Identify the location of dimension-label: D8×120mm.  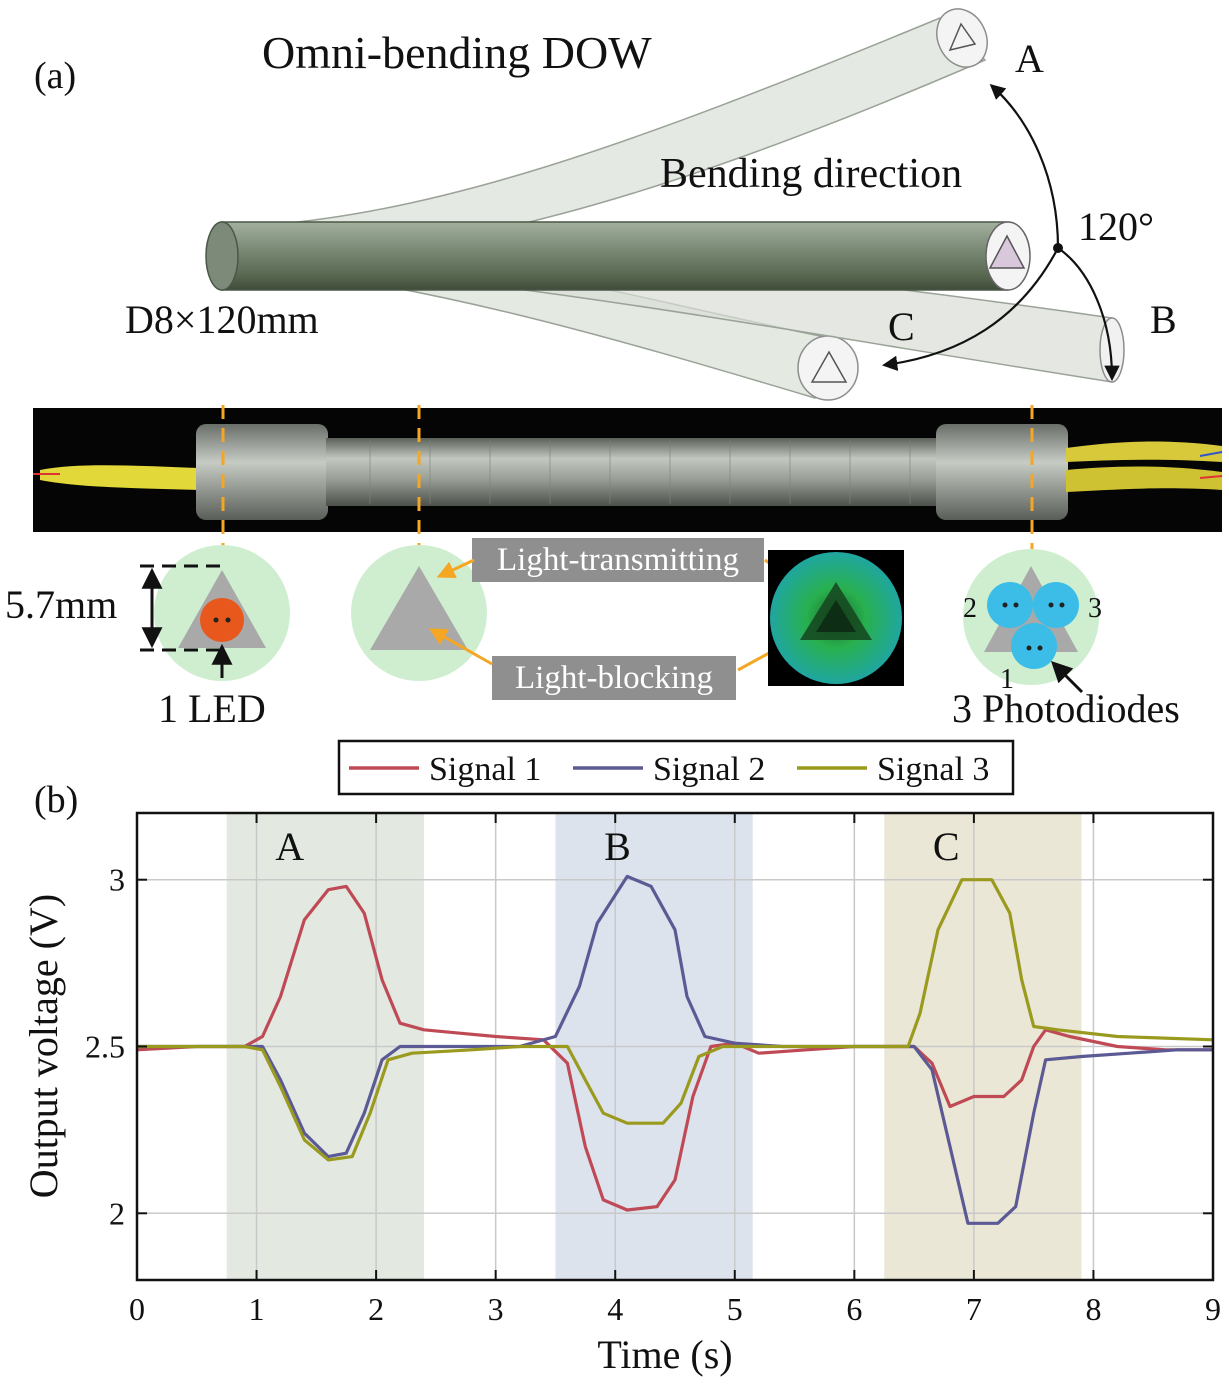
(222, 319).